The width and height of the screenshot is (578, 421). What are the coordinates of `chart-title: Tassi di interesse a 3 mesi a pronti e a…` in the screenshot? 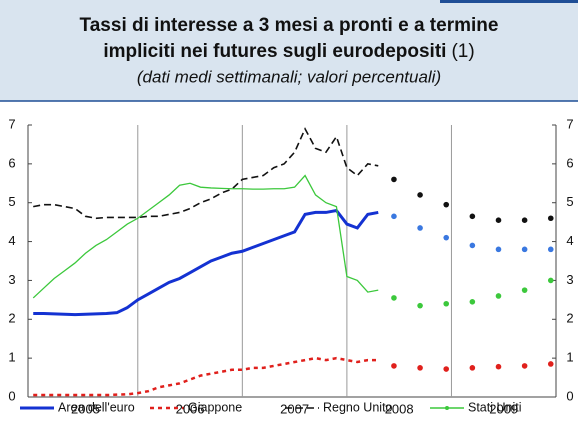 It's located at (289, 25).